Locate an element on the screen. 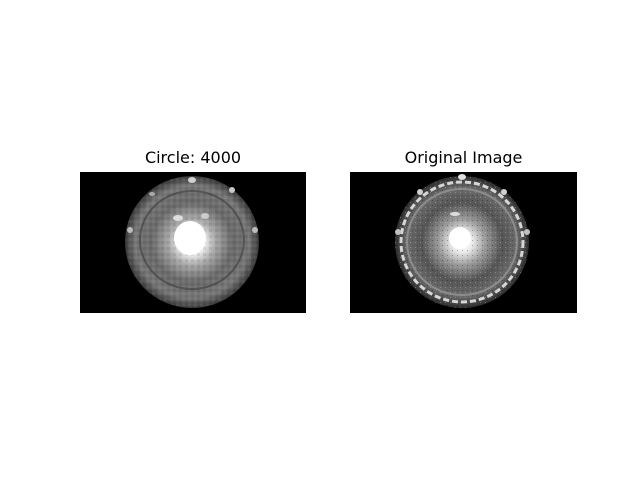 This screenshot has width=640, height=480. panel-title-original: Original Image is located at coordinates (463, 158).